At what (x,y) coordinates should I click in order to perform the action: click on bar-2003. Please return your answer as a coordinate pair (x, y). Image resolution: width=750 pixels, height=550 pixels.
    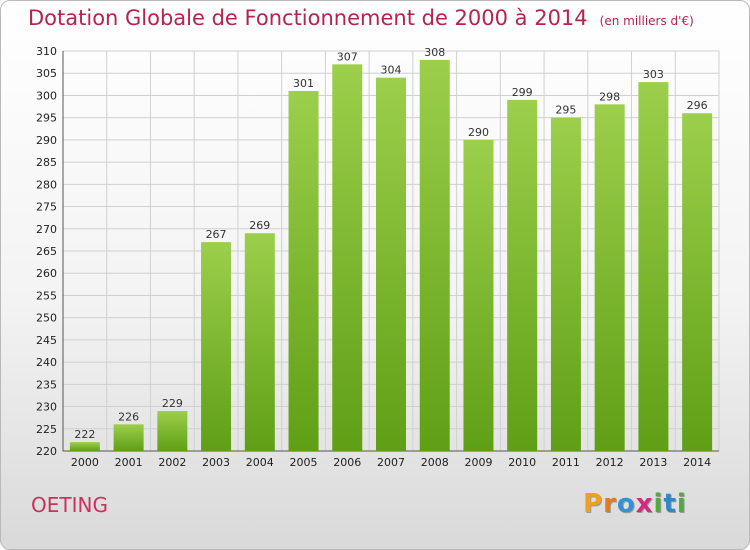
    Looking at the image, I should click on (216, 346).